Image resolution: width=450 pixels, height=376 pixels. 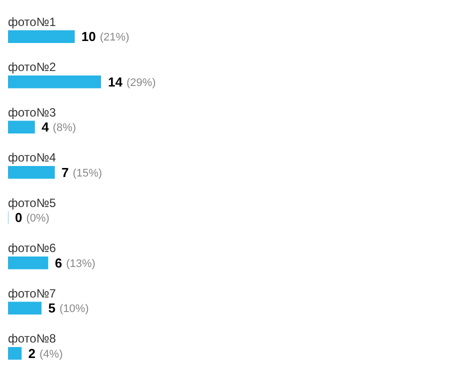 I want to click on data-label: 5 (10%), so click(x=68, y=308).